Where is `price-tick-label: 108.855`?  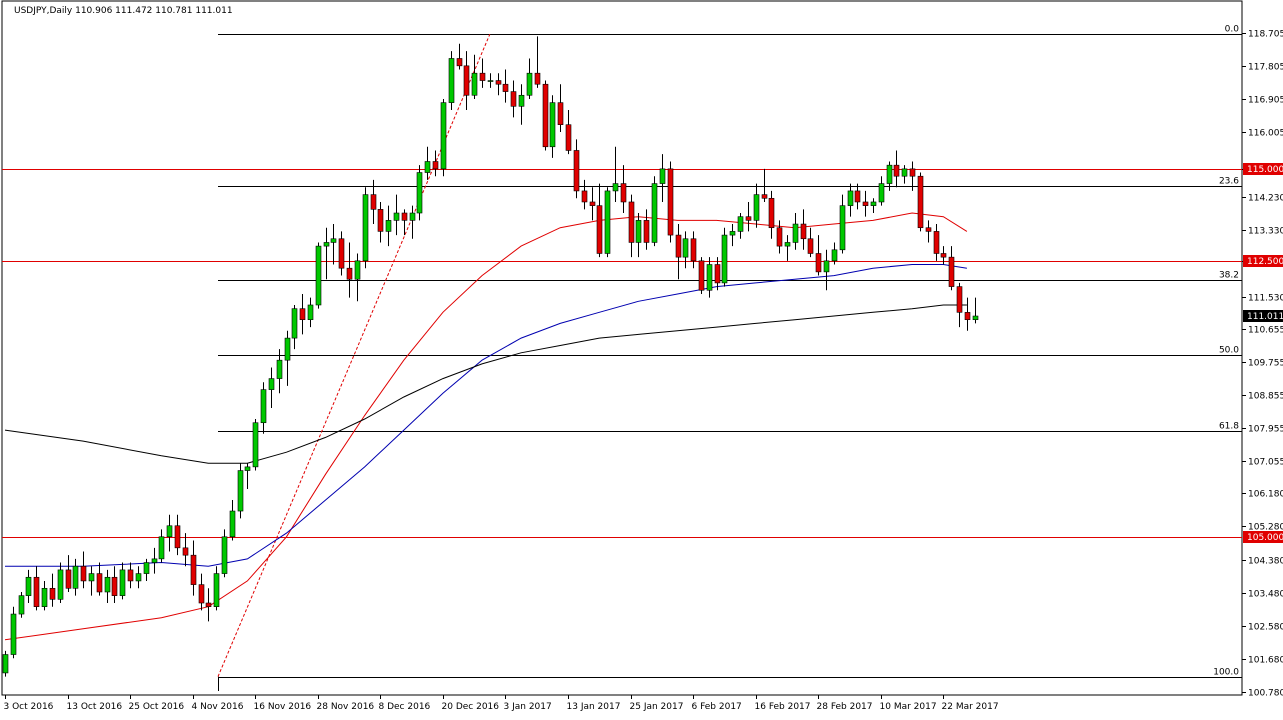
price-tick-label: 108.855 is located at coordinates (1265, 397).